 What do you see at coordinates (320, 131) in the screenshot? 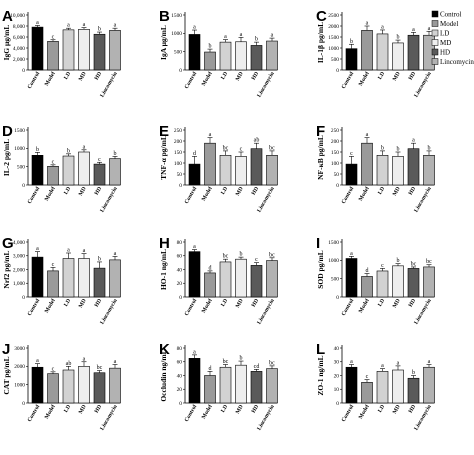
I see `panel-letter: F` at bounding box center [320, 131].